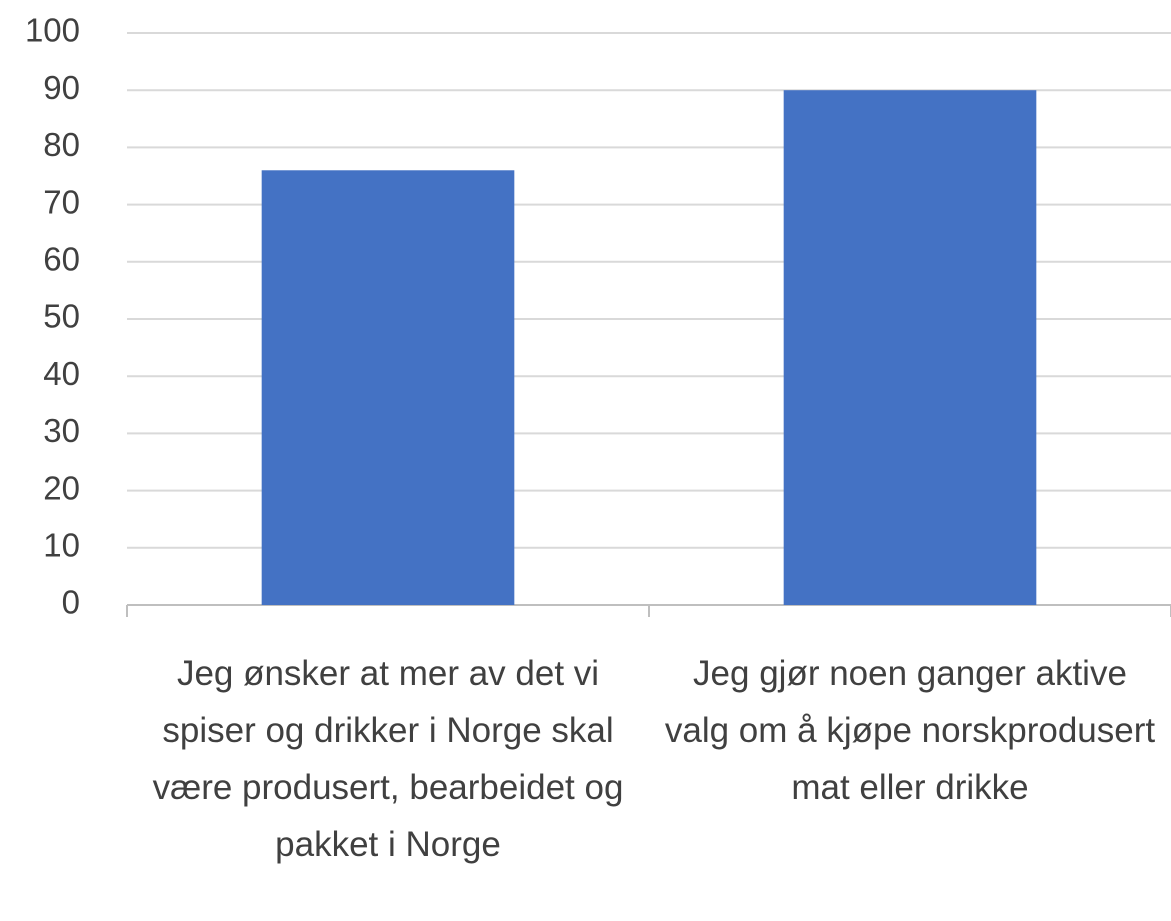 The image size is (1171, 921). I want to click on y-tick-label: 60, so click(61, 259).